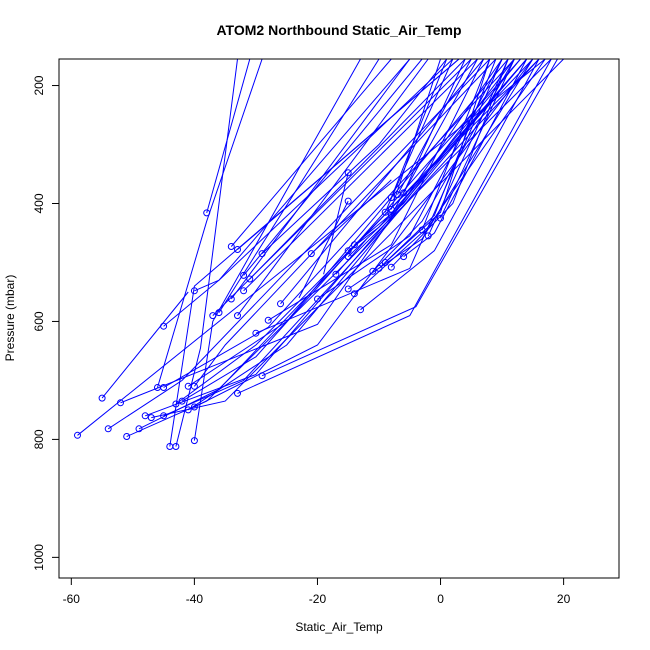 Image resolution: width=650 pixels, height=650 pixels. I want to click on y-tick-label: 600, so click(39, 321).